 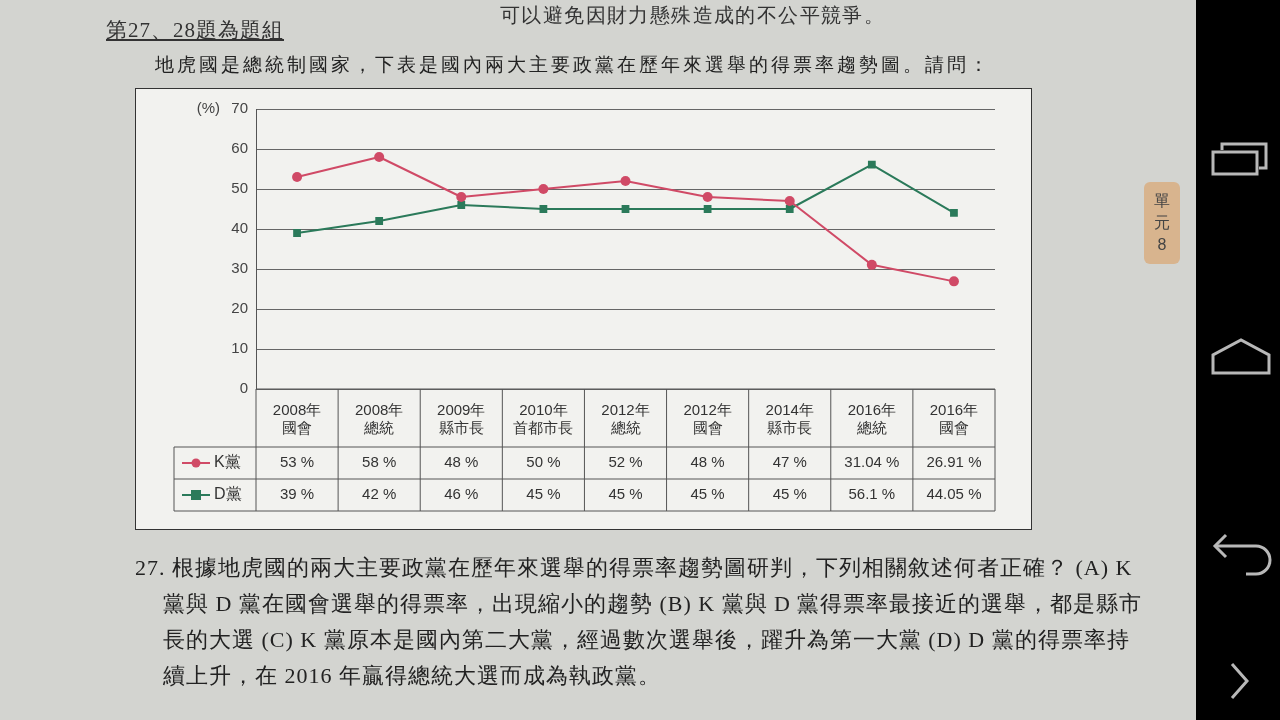 I want to click on data-label: 53 %, so click(x=297, y=462).